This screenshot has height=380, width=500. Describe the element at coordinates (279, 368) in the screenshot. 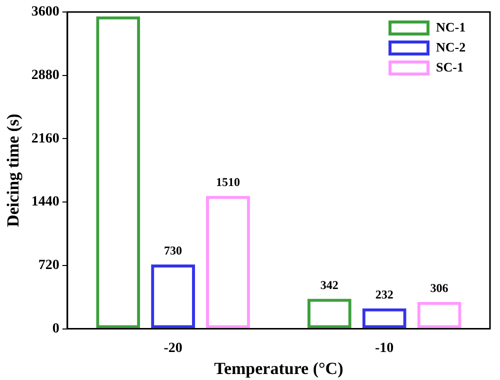

I see `x-axis-title: Temperature (°C)` at that location.